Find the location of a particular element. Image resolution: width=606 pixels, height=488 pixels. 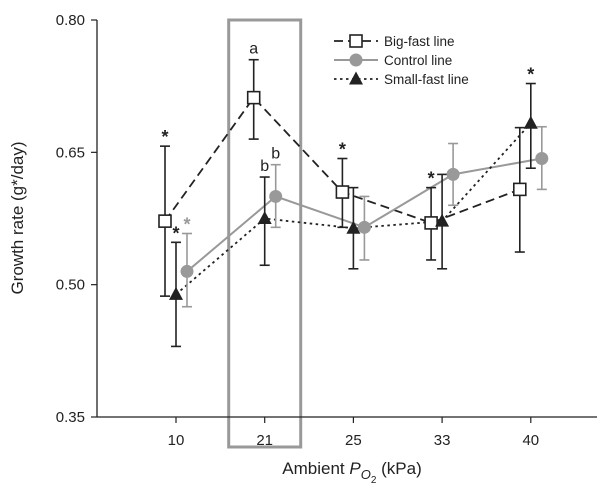

x-tick-label: 25 is located at coordinates (353, 440).